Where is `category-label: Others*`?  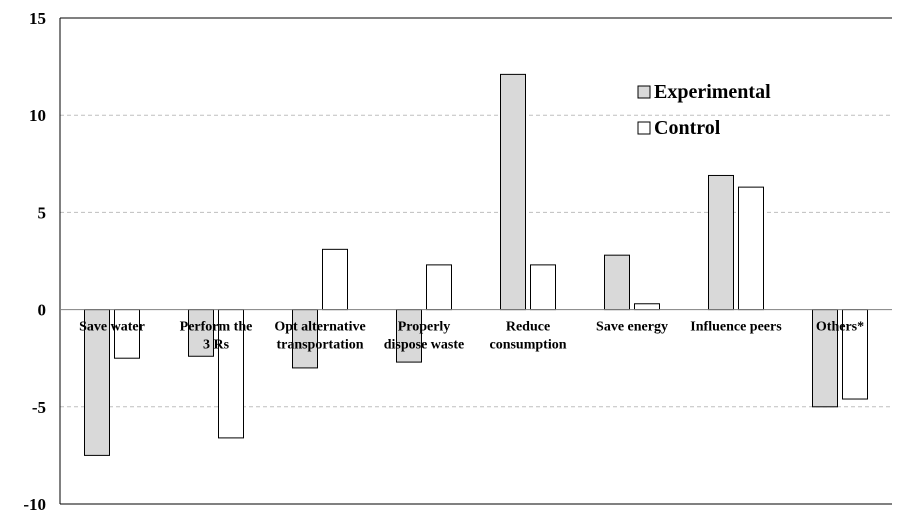 category-label: Others* is located at coordinates (840, 327).